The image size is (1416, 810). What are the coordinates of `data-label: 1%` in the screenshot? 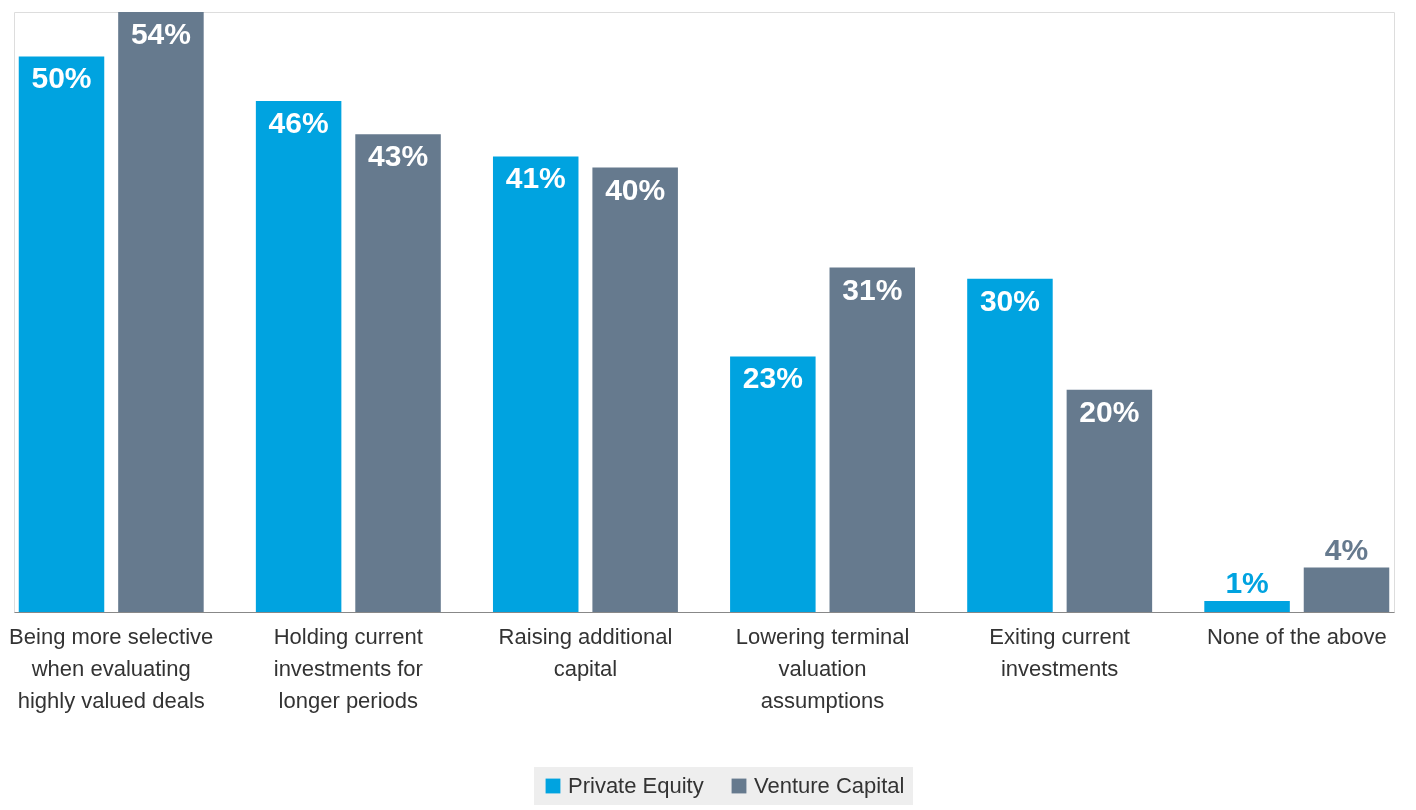 It's located at (1247, 582).